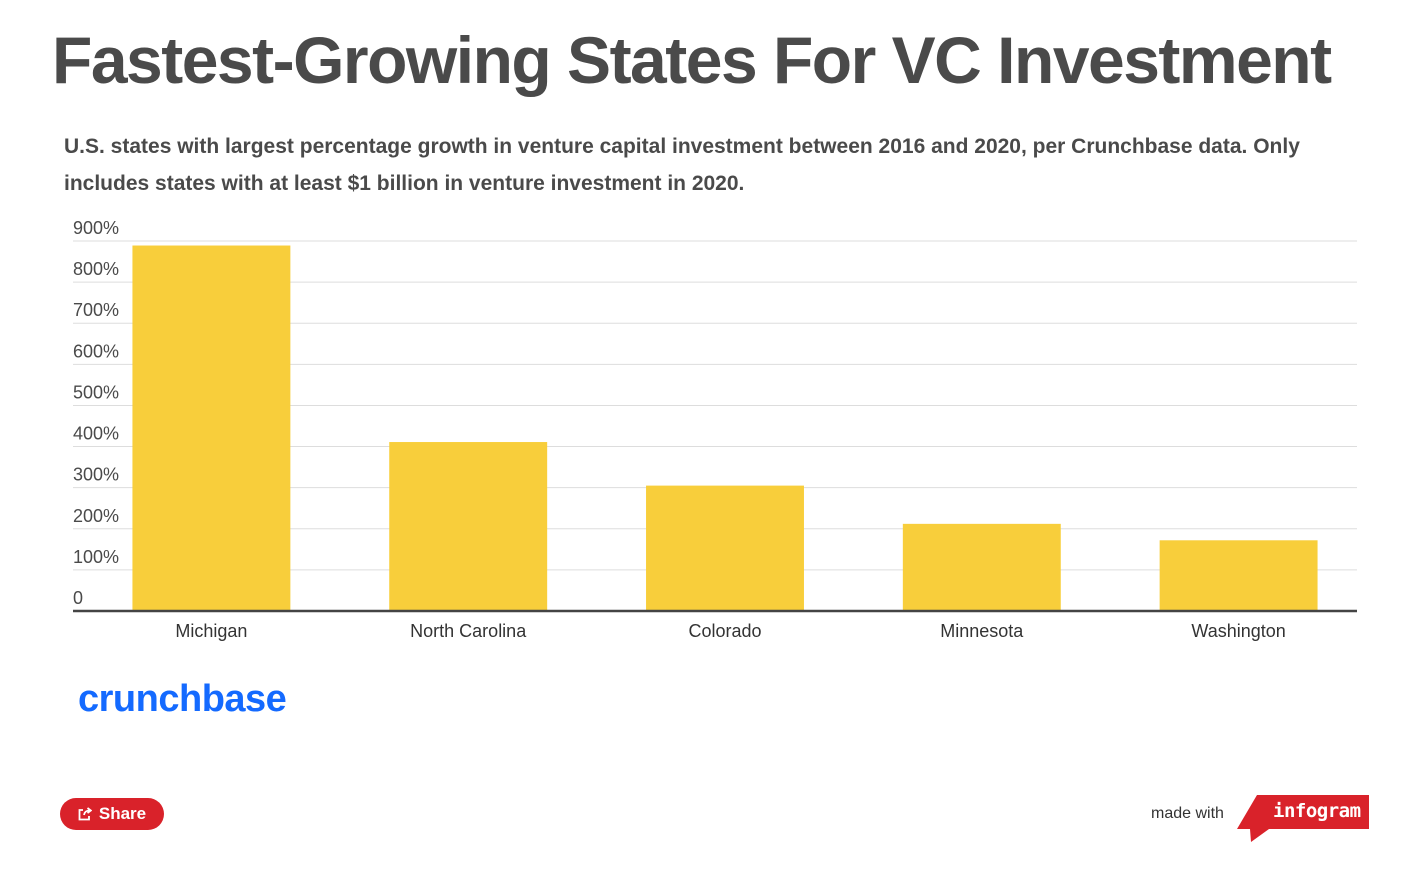 The height and width of the screenshot is (876, 1410). I want to click on x-category-label: Washington, so click(1238, 631).